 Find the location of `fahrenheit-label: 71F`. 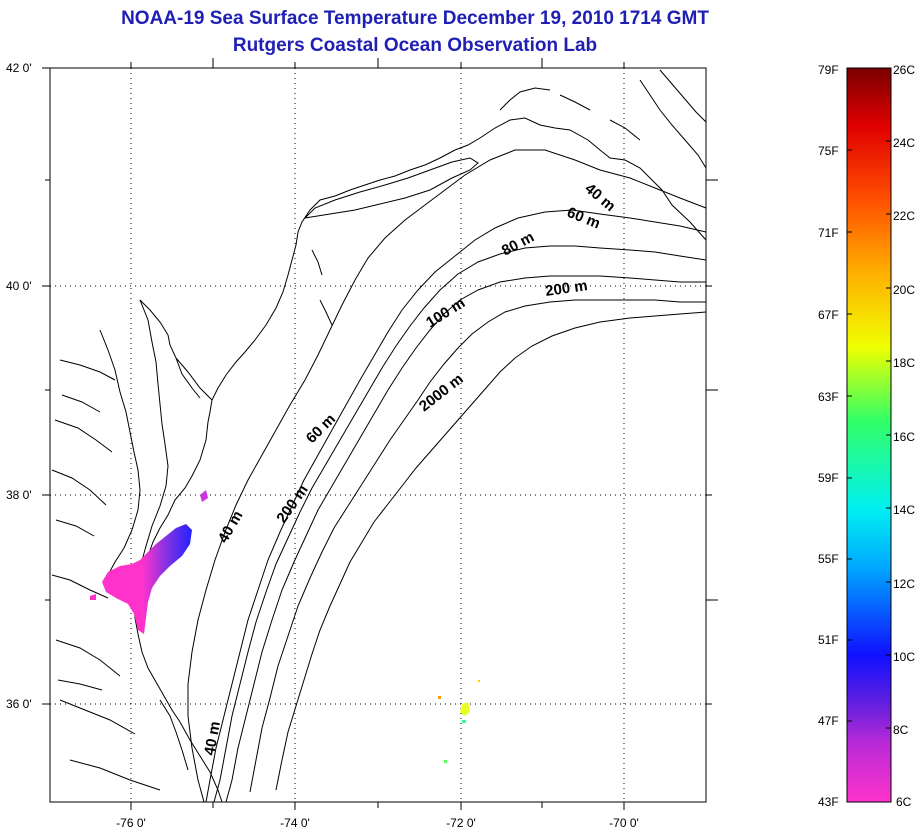

fahrenheit-label: 71F is located at coordinates (828, 233).